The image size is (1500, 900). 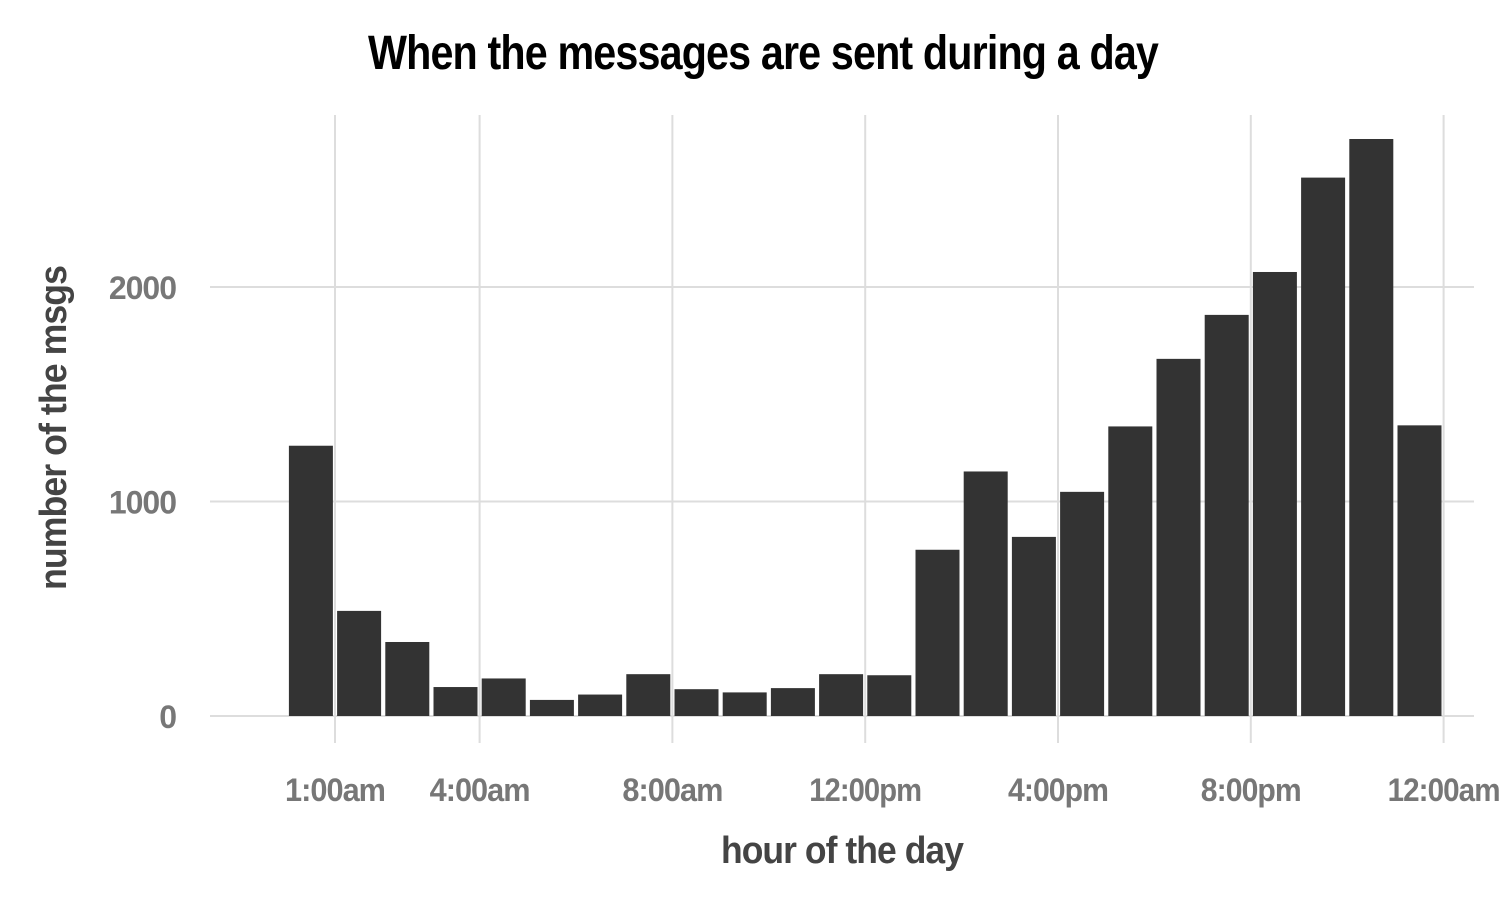 What do you see at coordinates (1251, 790) in the screenshot?
I see `x-tick-label: 8:00pm` at bounding box center [1251, 790].